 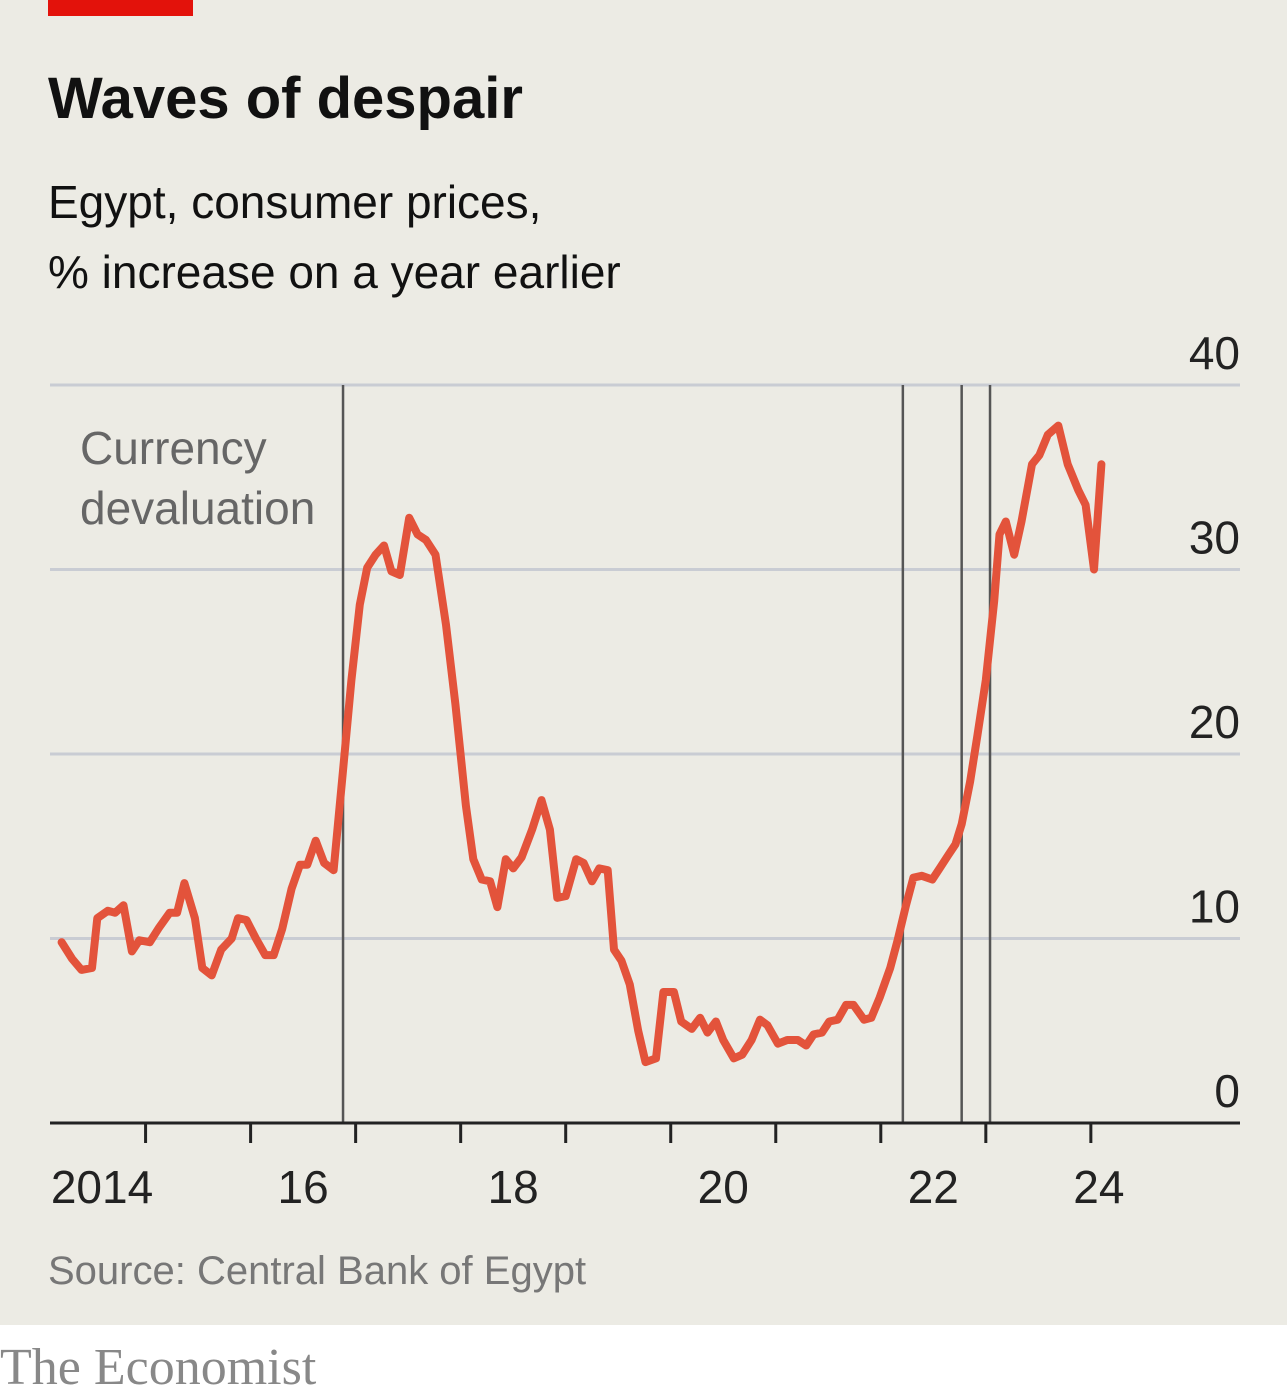 I want to click on x-tick-label: 16, so click(x=303, y=1187).